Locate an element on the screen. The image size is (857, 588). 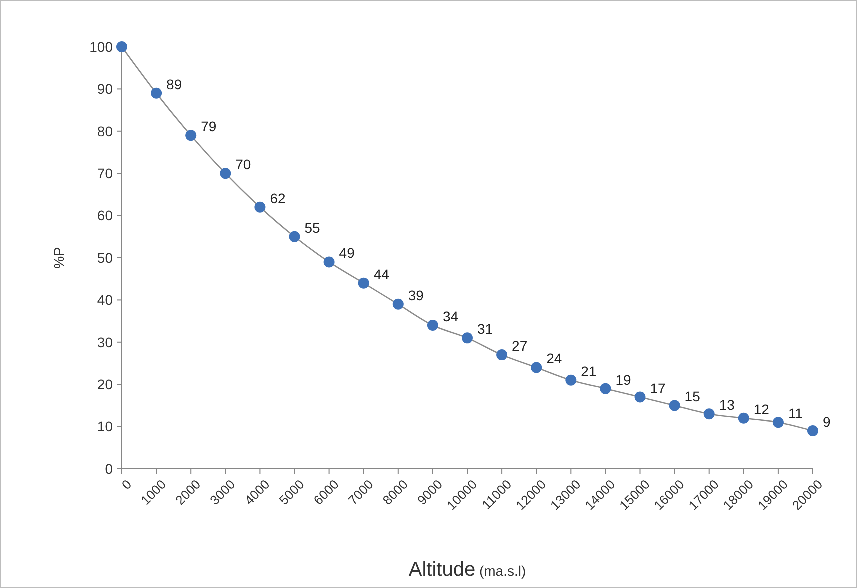
data-label: 12 is located at coordinates (762, 409).